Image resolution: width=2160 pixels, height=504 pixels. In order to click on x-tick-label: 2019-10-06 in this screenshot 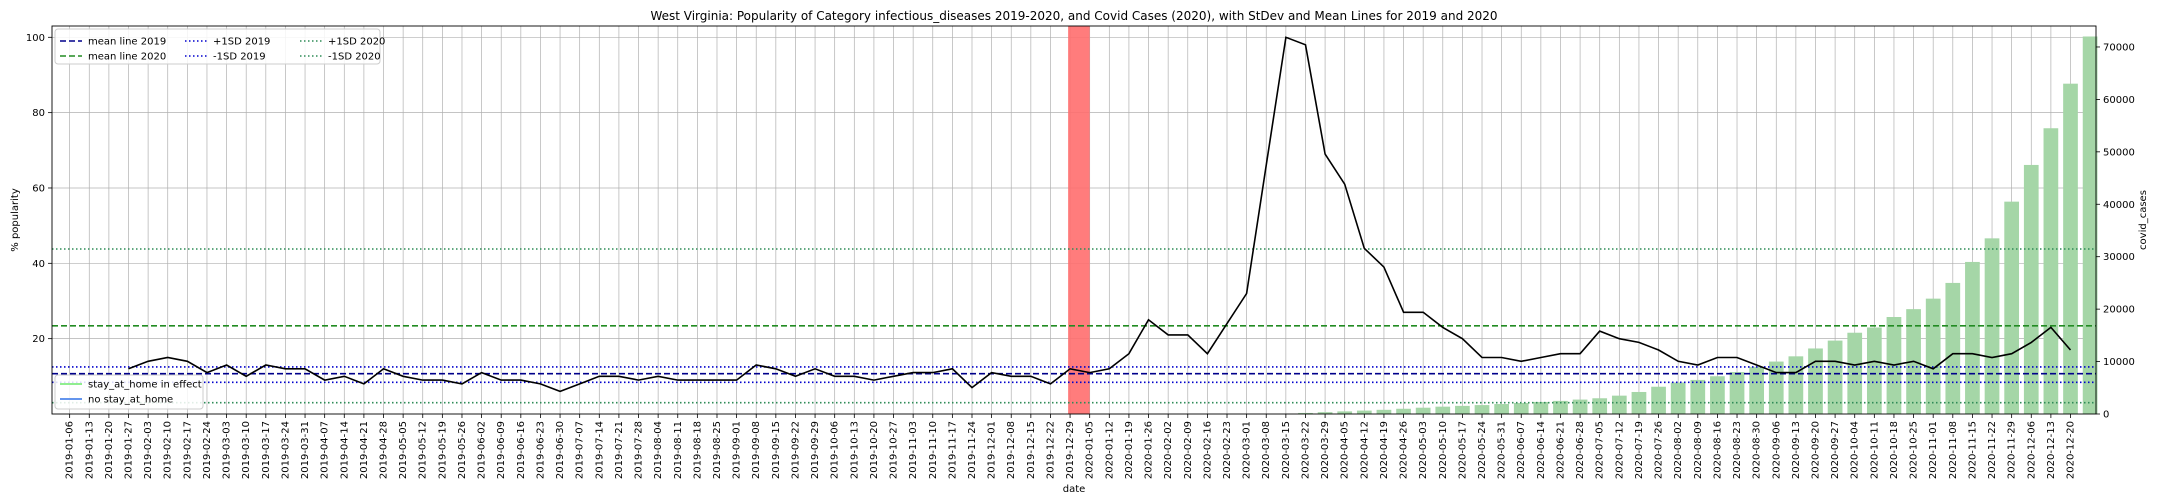, I will do `click(835, 450)`.